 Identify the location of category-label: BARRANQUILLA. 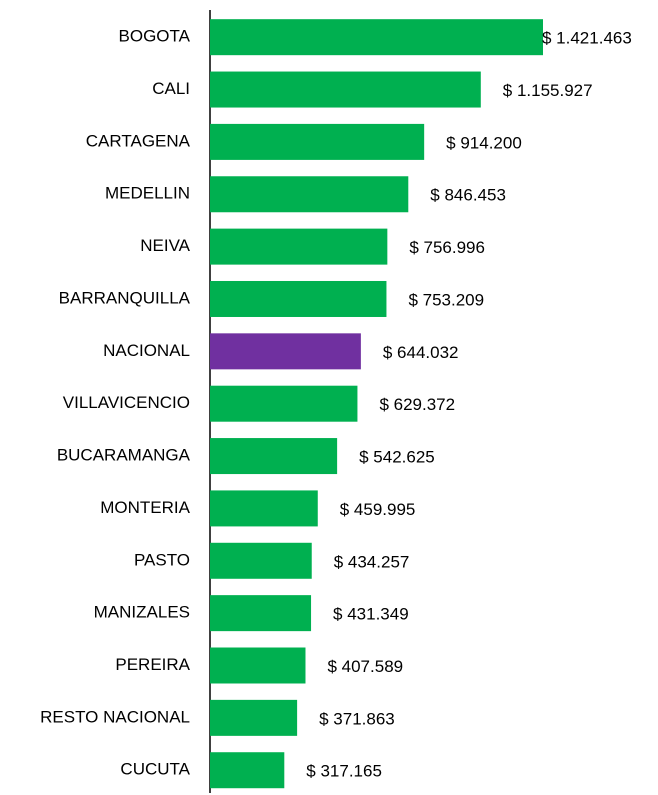
(125, 297).